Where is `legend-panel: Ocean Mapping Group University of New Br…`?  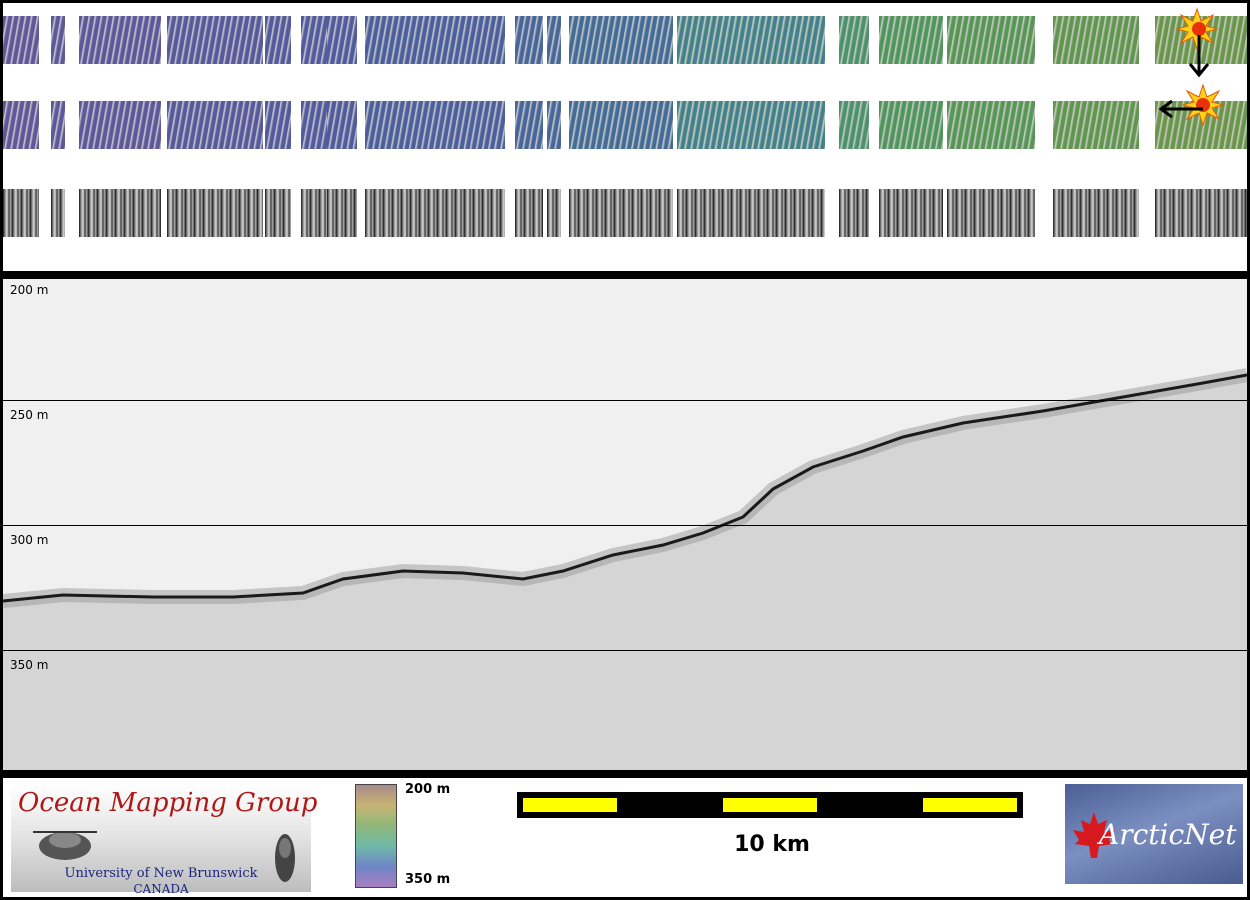 legend-panel: Ocean Mapping Group University of New Br… is located at coordinates (625, 837).